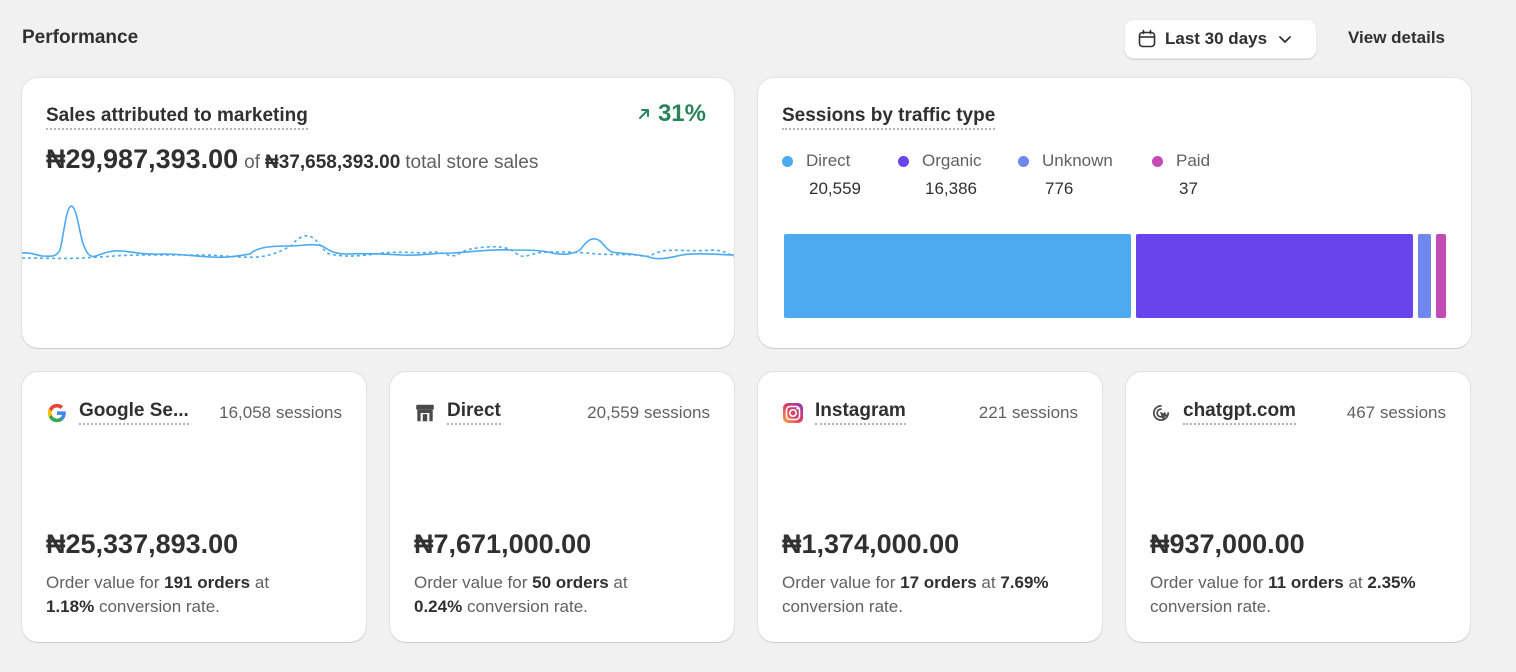  I want to click on sales-change-badge: 31%, so click(671, 114).